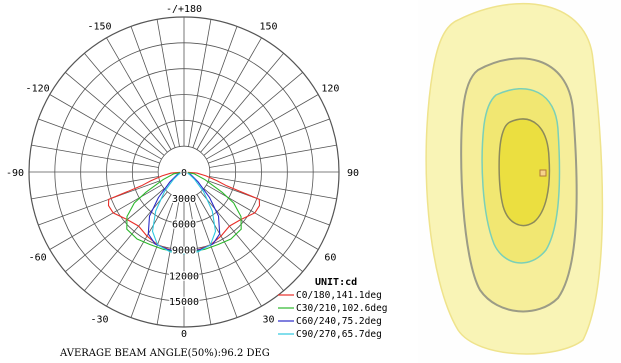 Image resolution: width=621 pixels, height=363 pixels. I want to click on angle-label: -150, so click(99, 27).